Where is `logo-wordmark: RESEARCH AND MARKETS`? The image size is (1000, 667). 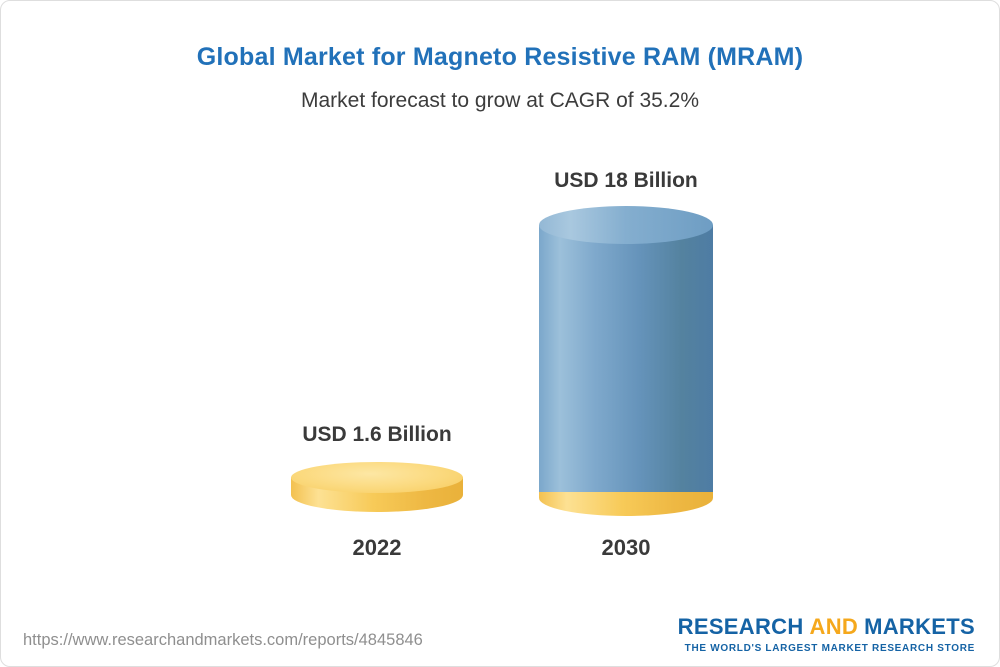
logo-wordmark: RESEARCH AND MARKETS is located at coordinates (826, 627).